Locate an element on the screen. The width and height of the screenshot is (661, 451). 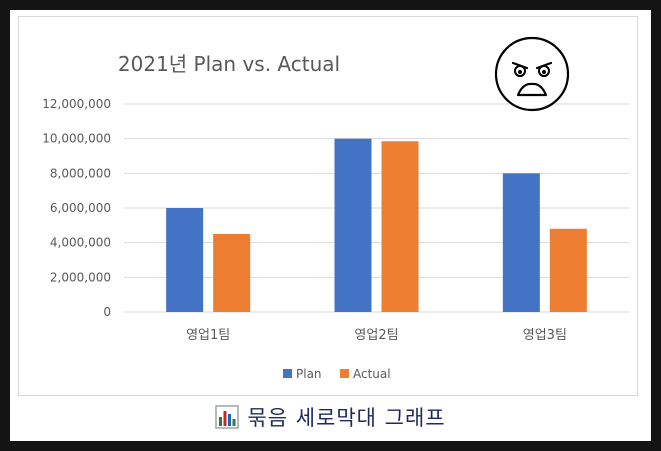
bar-chart-icon is located at coordinates (227, 417).